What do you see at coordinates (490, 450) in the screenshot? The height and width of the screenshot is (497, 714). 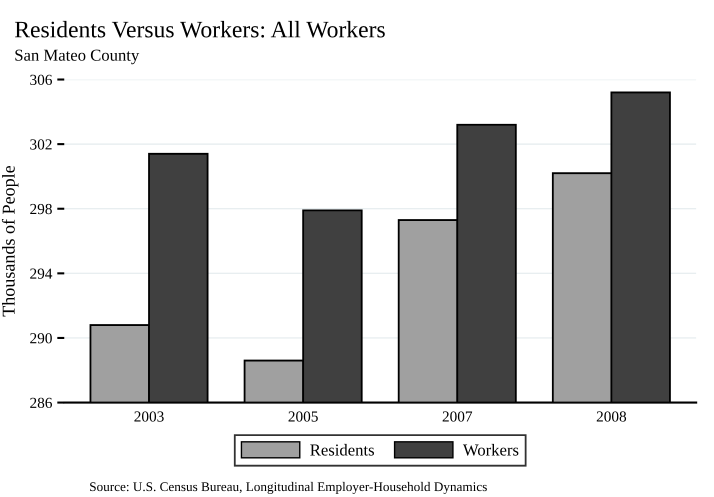 I see `legend-label: Workers` at bounding box center [490, 450].